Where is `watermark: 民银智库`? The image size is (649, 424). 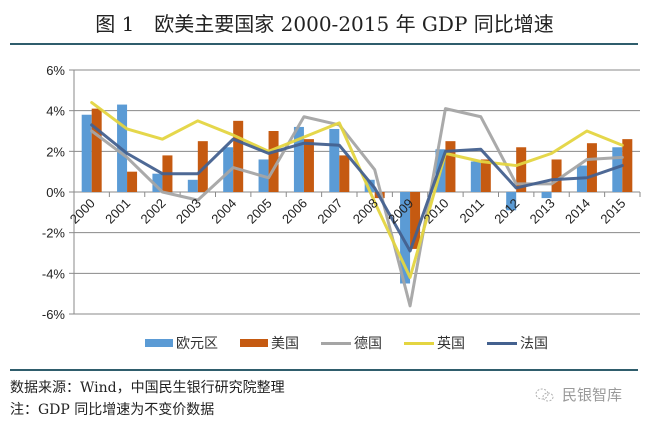
watermark: 民银智库 is located at coordinates (578, 394).